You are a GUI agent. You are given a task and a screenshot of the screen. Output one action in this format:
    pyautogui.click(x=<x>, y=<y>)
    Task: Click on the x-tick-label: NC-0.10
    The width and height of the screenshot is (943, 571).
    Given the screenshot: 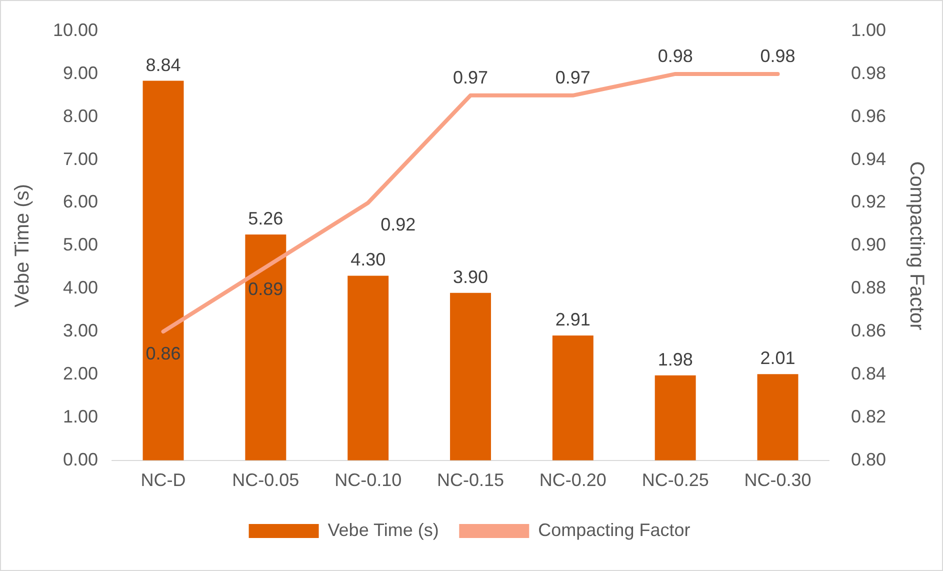 What is the action you would take?
    pyautogui.click(x=368, y=480)
    